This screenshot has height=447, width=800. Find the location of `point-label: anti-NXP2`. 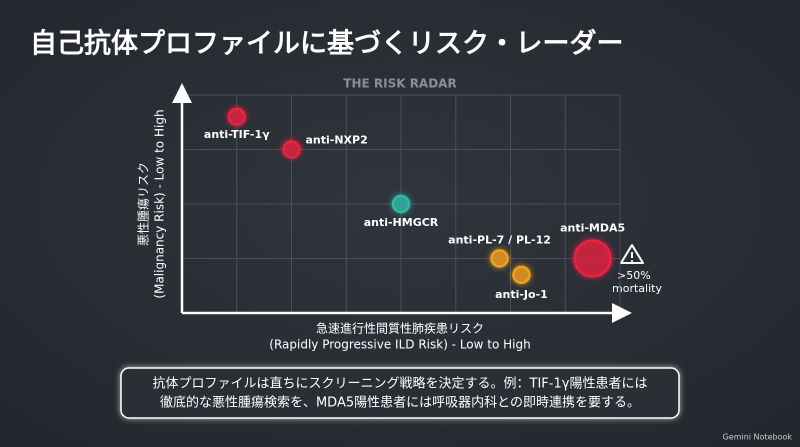

point-label: anti-NXP2 is located at coordinates (337, 140).